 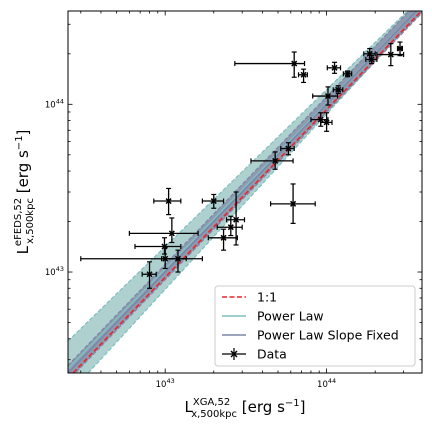 I want to click on x-label-sup: XGA,52, so click(x=211, y=402).